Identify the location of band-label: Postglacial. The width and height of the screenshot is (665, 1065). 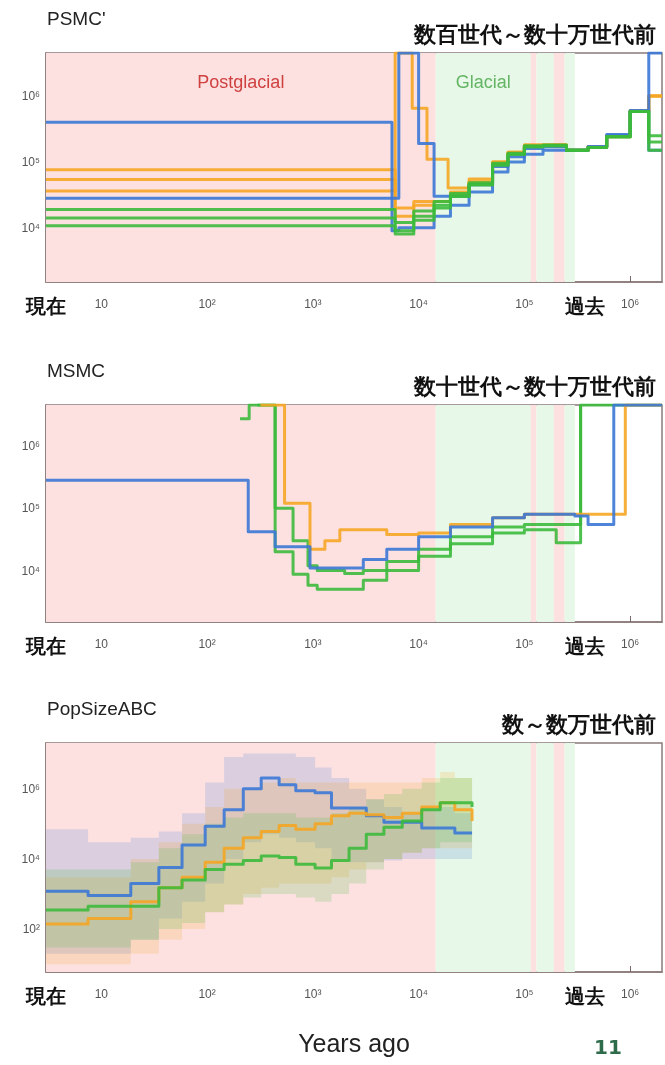
(241, 82).